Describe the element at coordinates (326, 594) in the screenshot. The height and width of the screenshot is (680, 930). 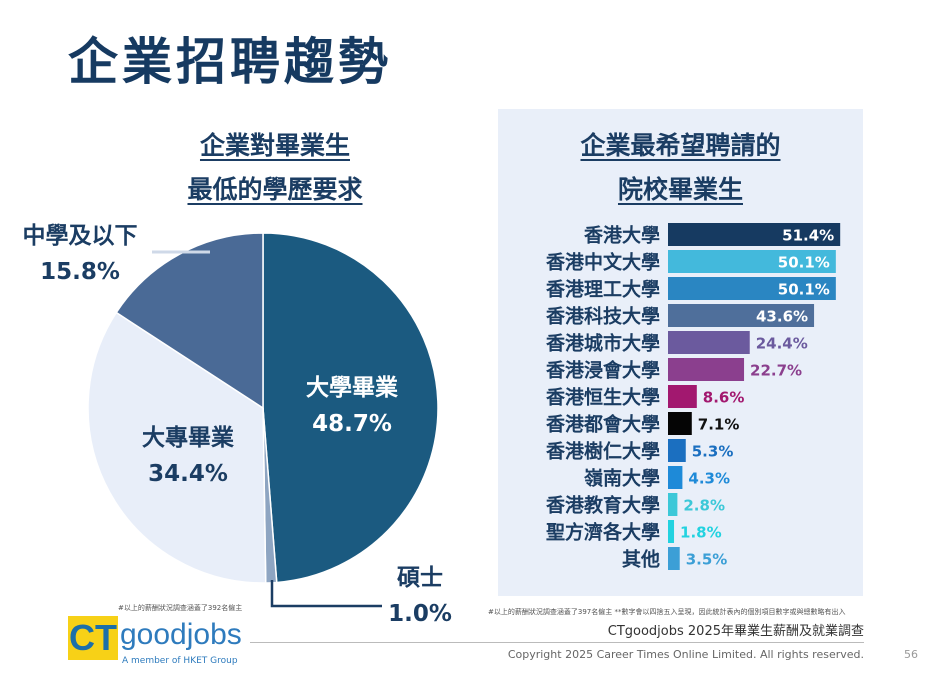
I see `leader-line-masters` at that location.